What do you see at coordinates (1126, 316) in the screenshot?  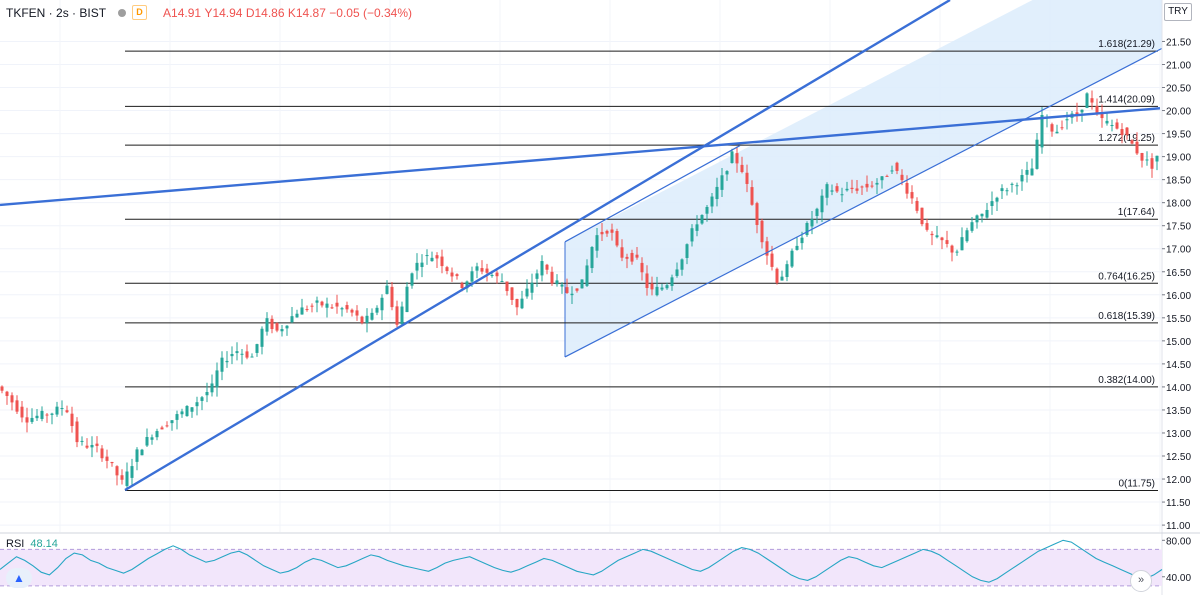 I see `fib-level-label: 0.618(15.39)` at bounding box center [1126, 316].